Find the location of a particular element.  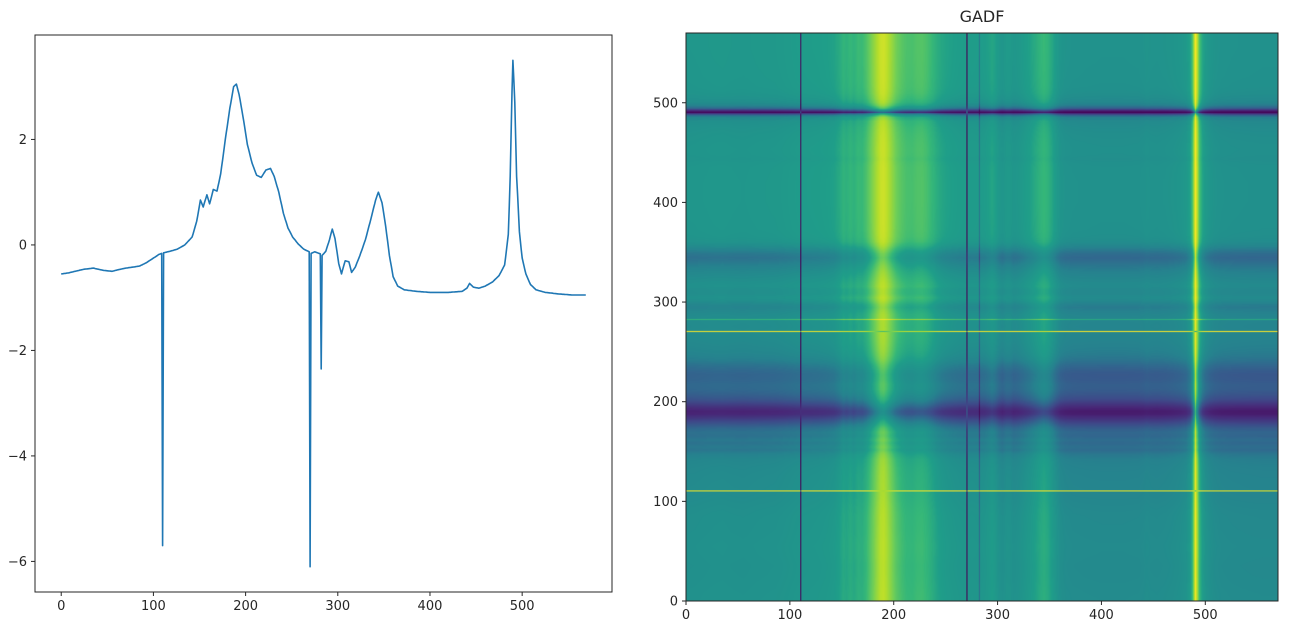

y-tick-label: 400 is located at coordinates (665, 203).